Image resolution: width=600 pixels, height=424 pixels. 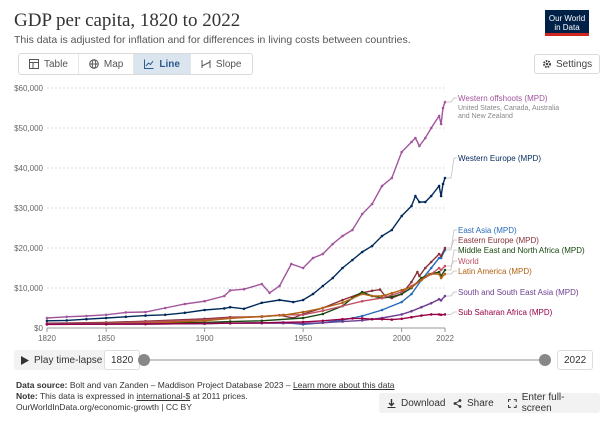 I want to click on tab-table: Table, so click(x=49, y=64).